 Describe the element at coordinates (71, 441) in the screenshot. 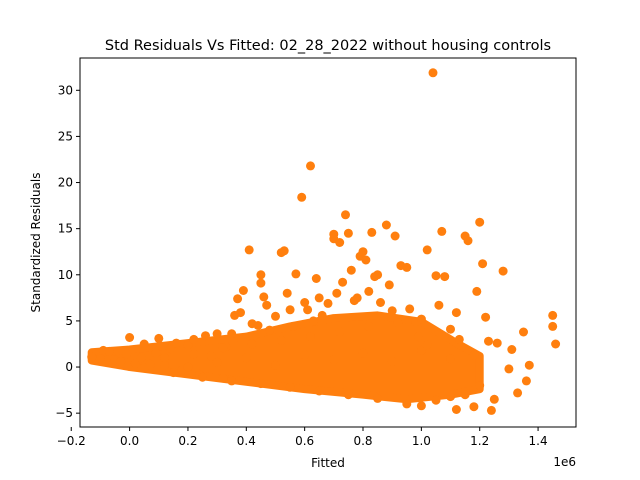

I see `x-tick-label: −0.2` at that location.